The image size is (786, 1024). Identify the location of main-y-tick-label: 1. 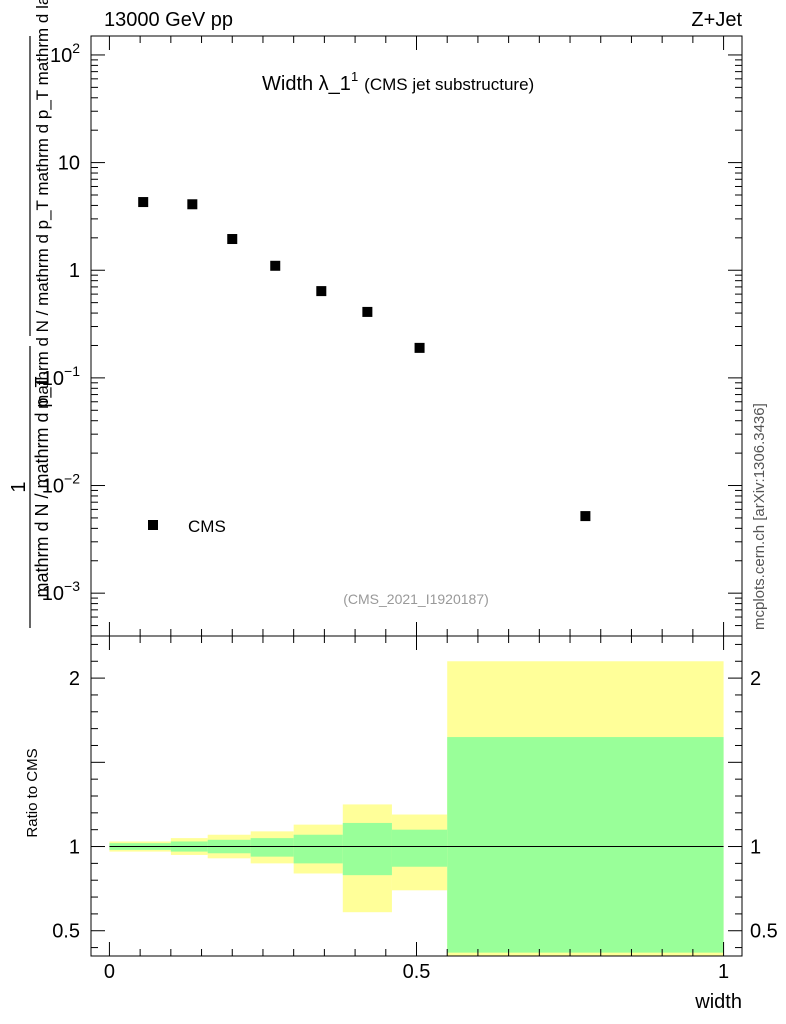
(74, 271).